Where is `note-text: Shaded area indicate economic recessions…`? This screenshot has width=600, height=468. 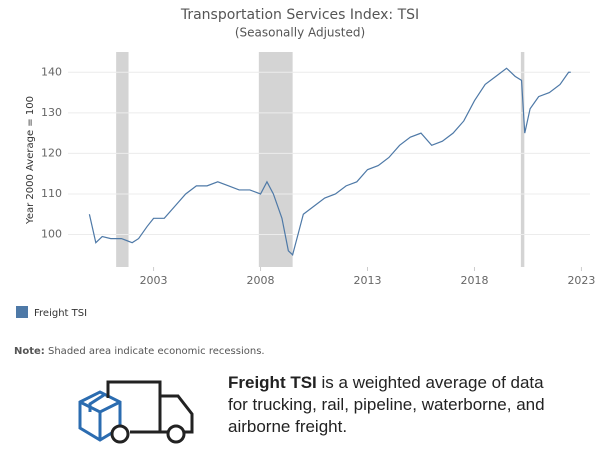
note-text: Shaded area indicate economic recessions… is located at coordinates (156, 351).